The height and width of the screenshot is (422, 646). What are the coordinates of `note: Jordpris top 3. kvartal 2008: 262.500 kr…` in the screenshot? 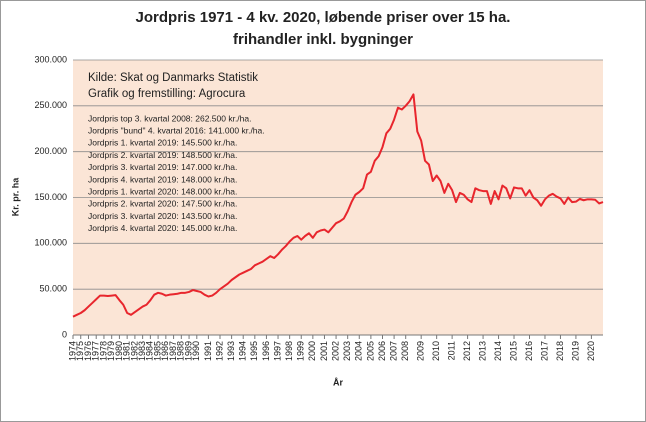 It's located at (170, 118).